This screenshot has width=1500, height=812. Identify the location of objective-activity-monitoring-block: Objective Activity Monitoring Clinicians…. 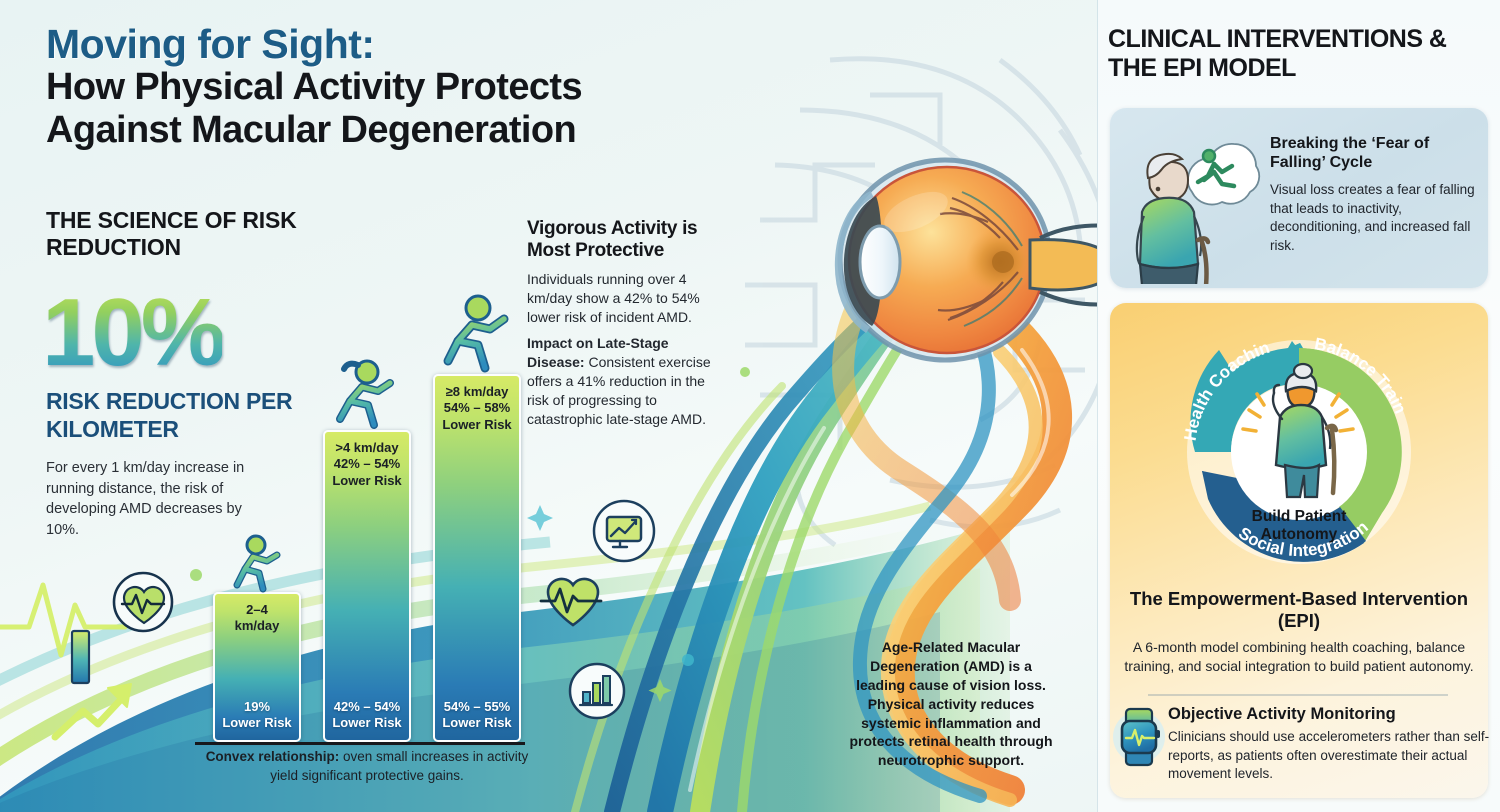
(1300, 750).